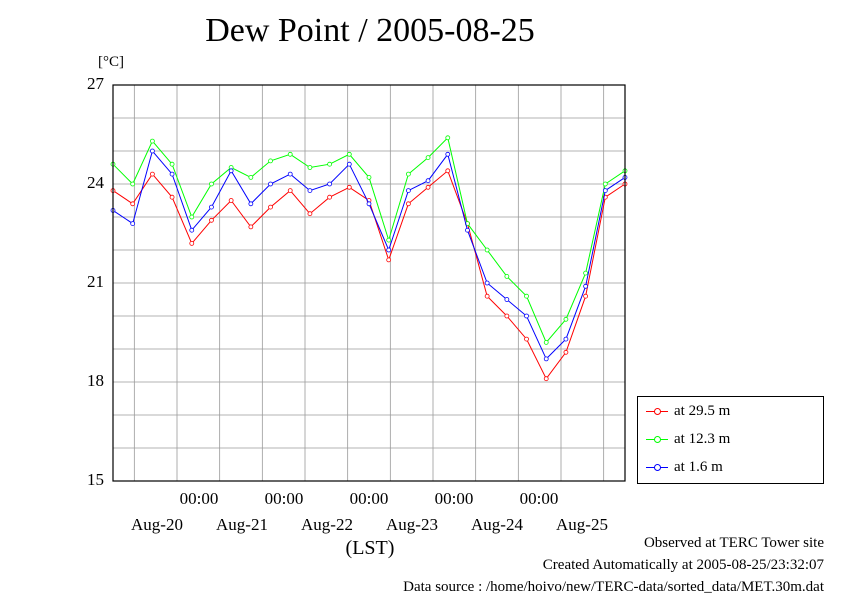 The height and width of the screenshot is (596, 842). What do you see at coordinates (698, 466) in the screenshot?
I see `legend-label: at 1.6 m` at bounding box center [698, 466].